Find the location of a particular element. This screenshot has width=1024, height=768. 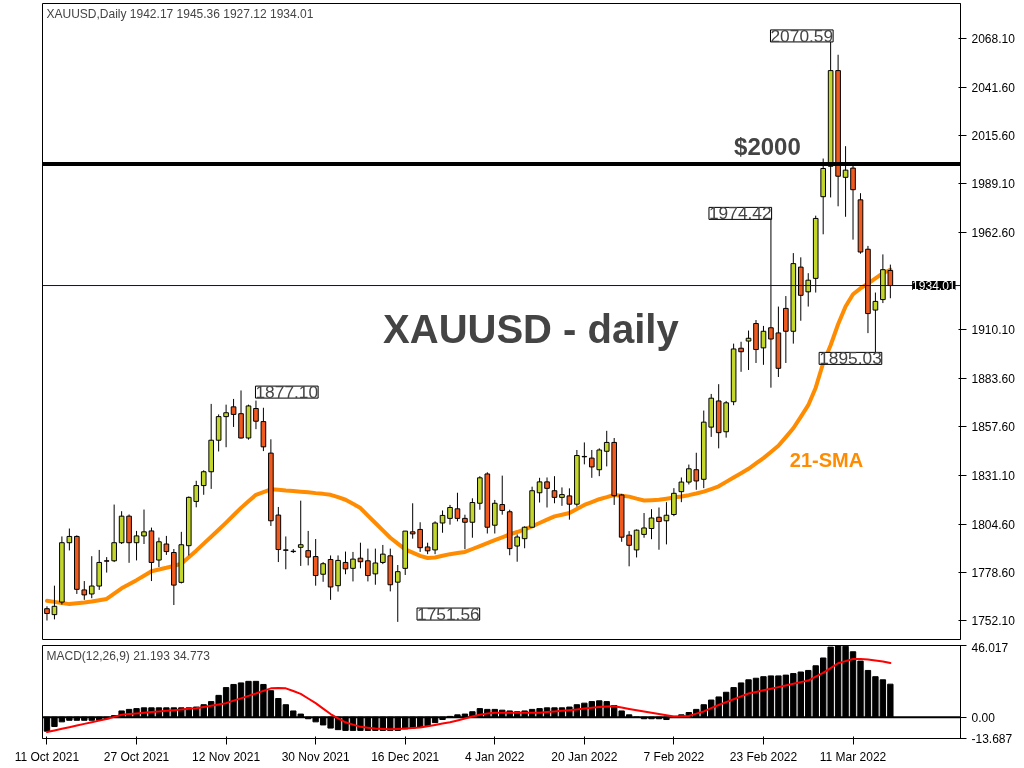

annotation: 2070.59 is located at coordinates (802, 35).